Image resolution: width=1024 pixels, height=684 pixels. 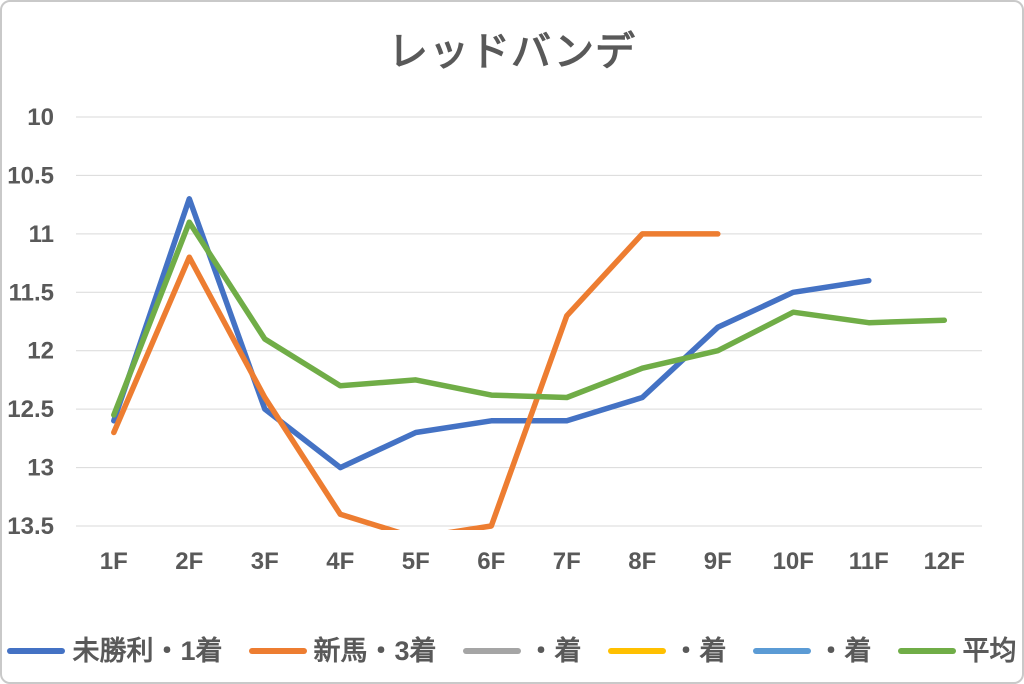 I want to click on x-axis-label: 8F, so click(x=642, y=561).